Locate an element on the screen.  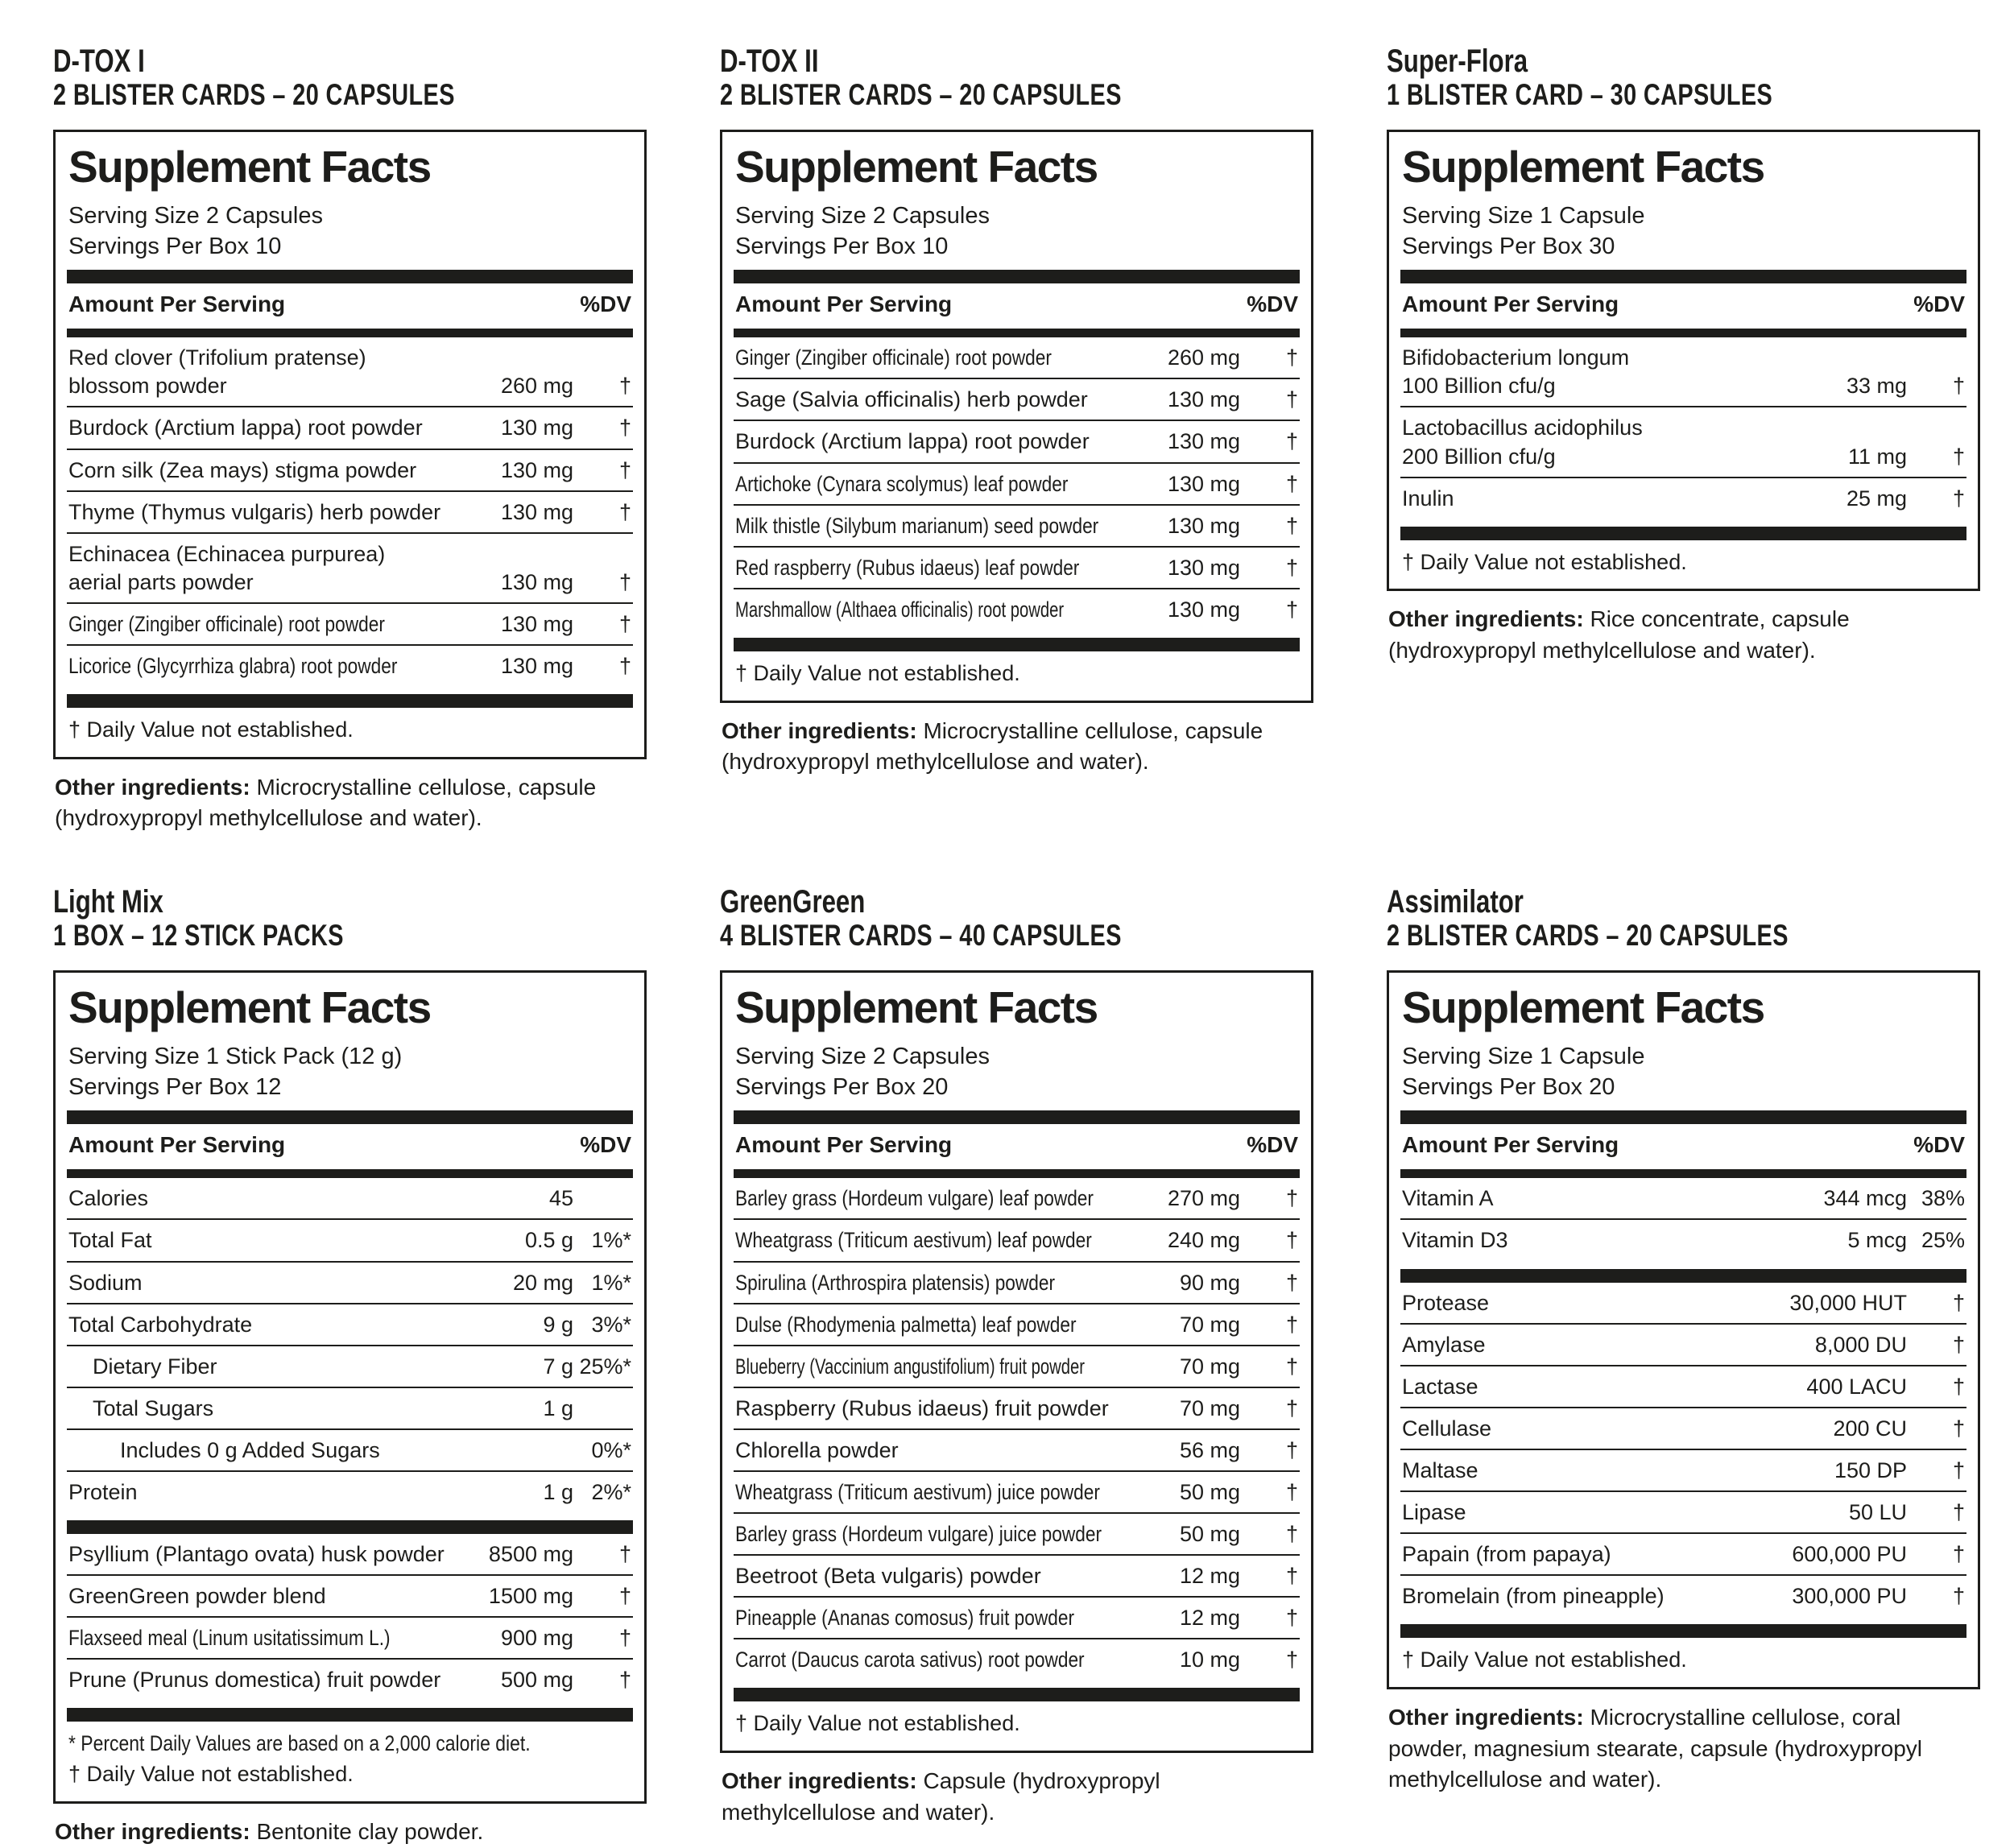
ingredient-name: Vitamin D3 is located at coordinates (1594, 1240).